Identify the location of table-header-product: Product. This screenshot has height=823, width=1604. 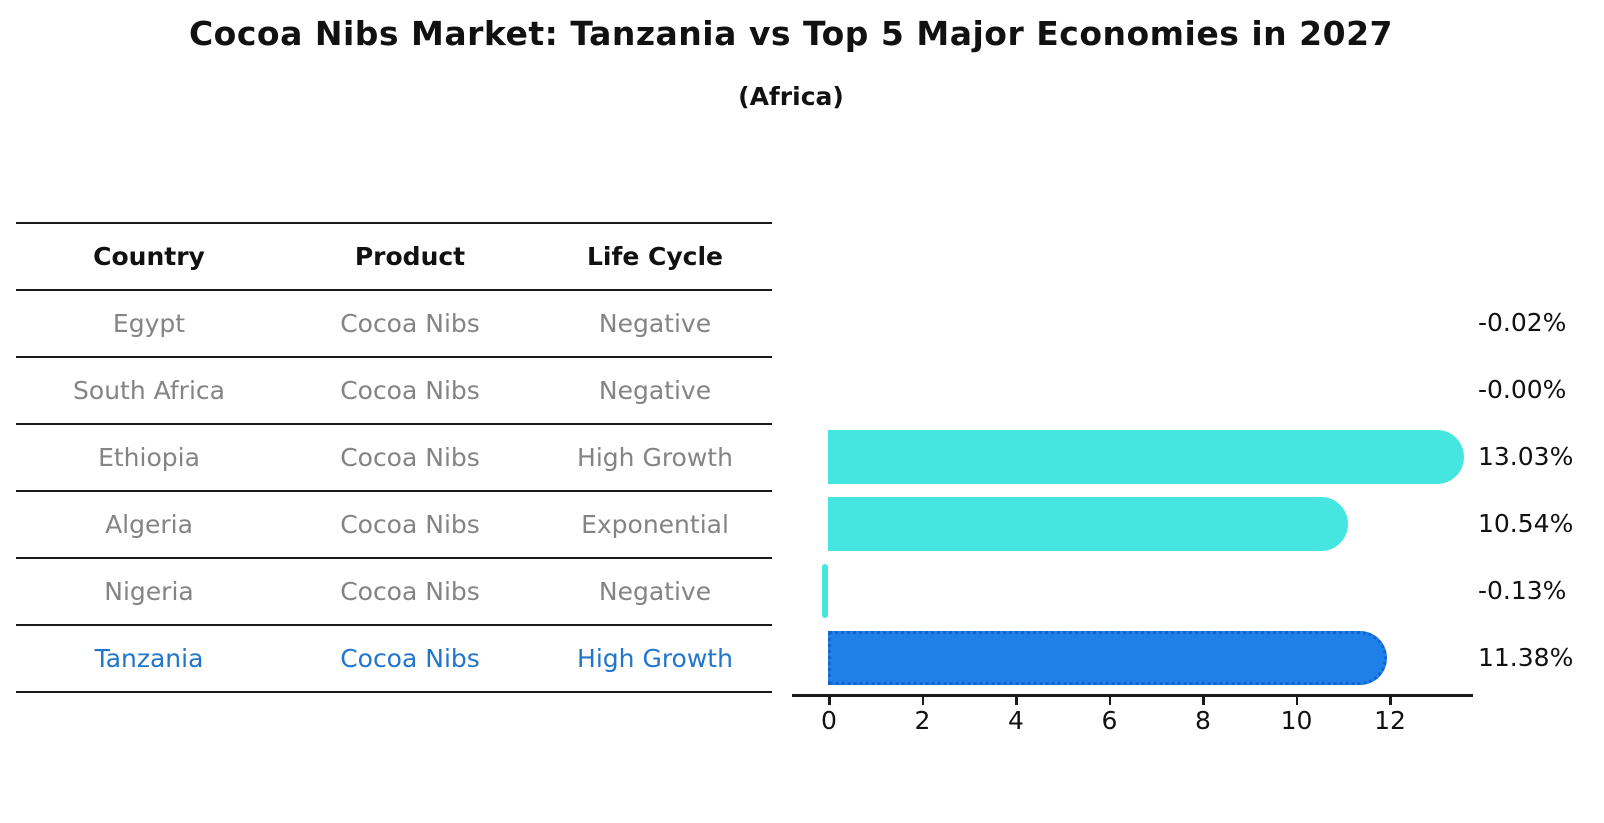
(410, 256).